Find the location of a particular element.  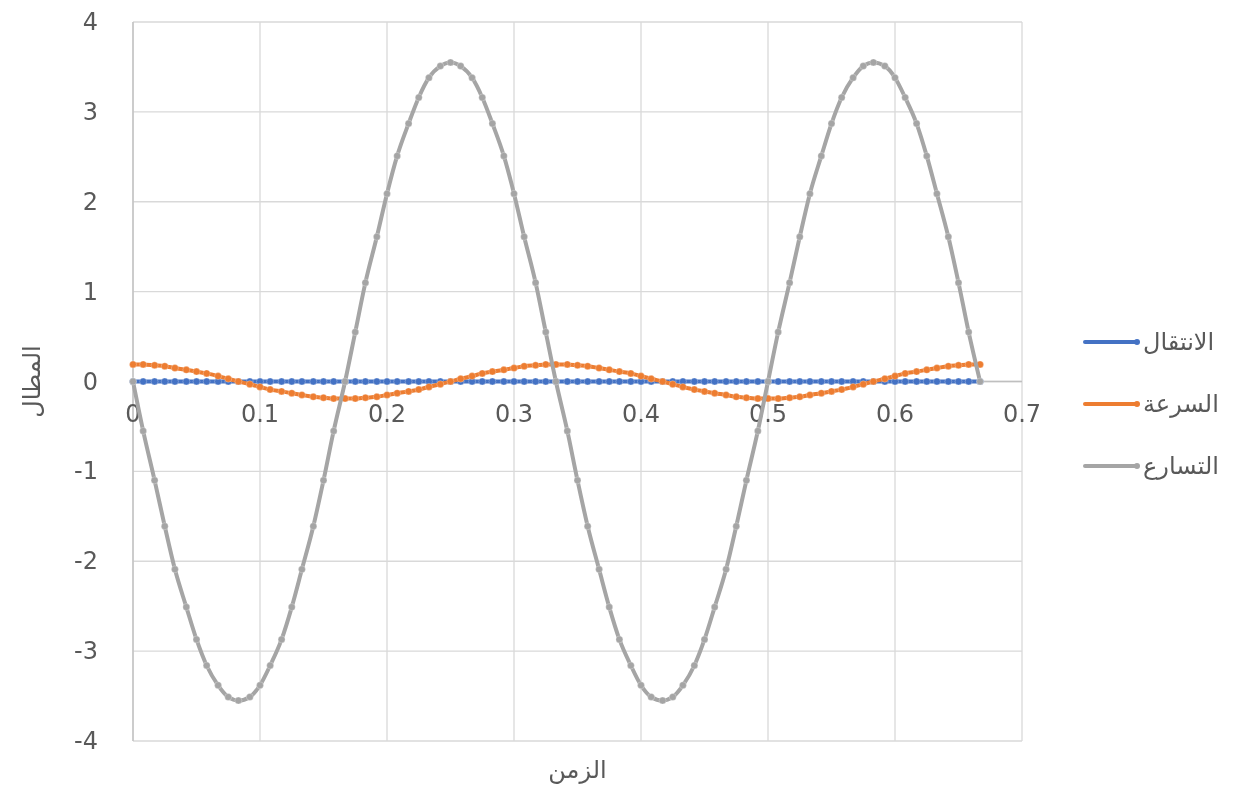

legend-label: السرعة is located at coordinates (1181, 404).